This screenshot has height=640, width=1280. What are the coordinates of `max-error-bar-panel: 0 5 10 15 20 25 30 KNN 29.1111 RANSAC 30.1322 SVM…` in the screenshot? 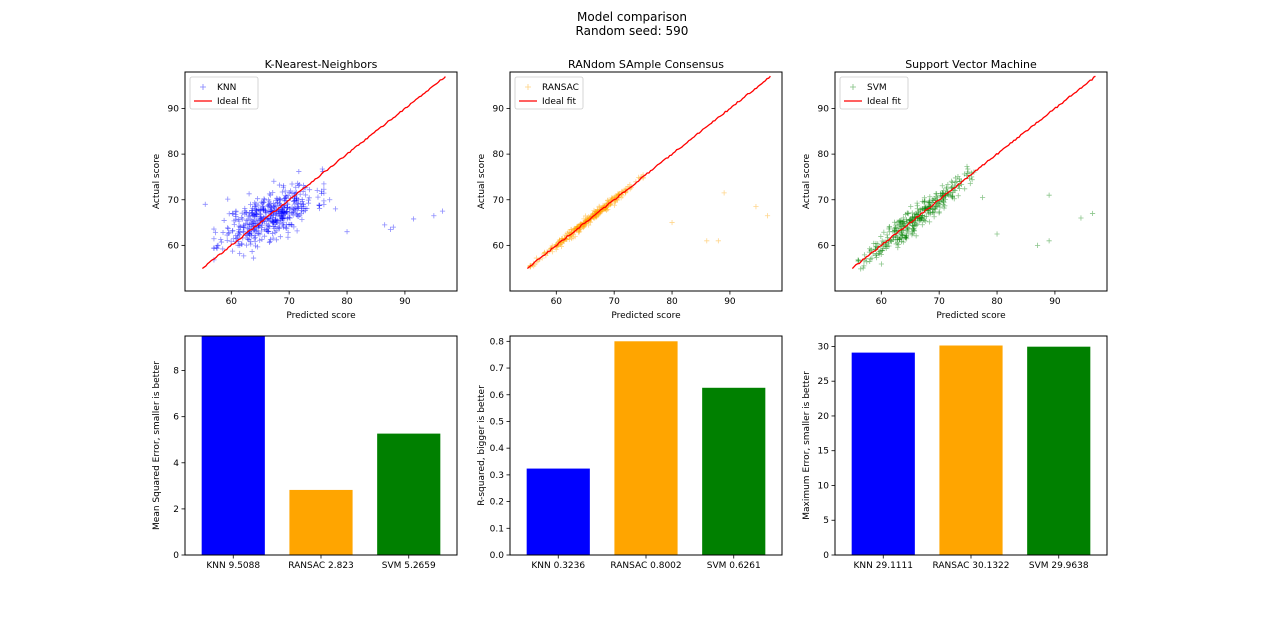 It's located at (955, 453).